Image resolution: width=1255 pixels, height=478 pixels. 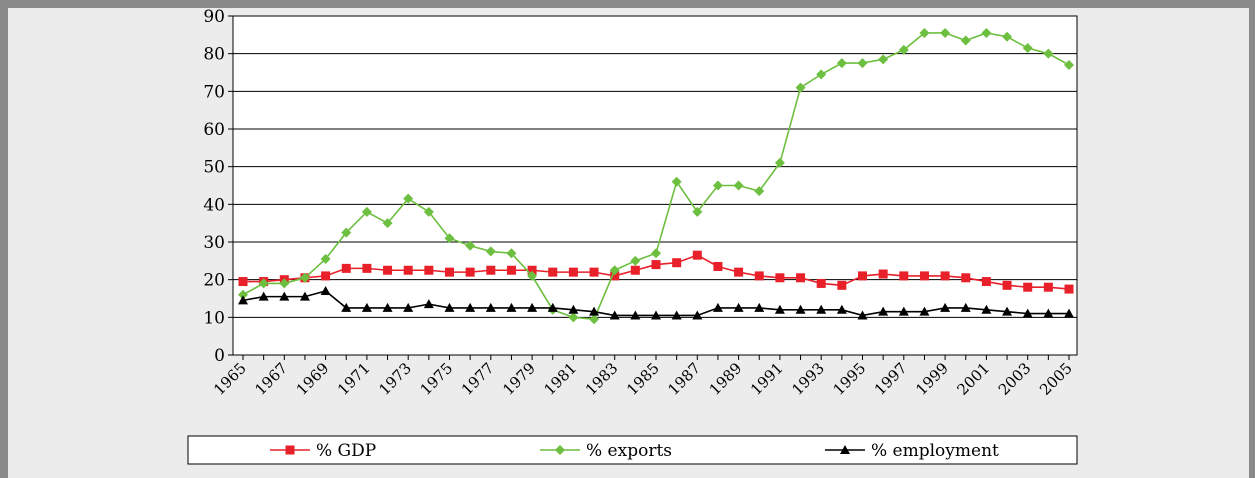 I want to click on x-tick-label: 1999, so click(x=932, y=379).